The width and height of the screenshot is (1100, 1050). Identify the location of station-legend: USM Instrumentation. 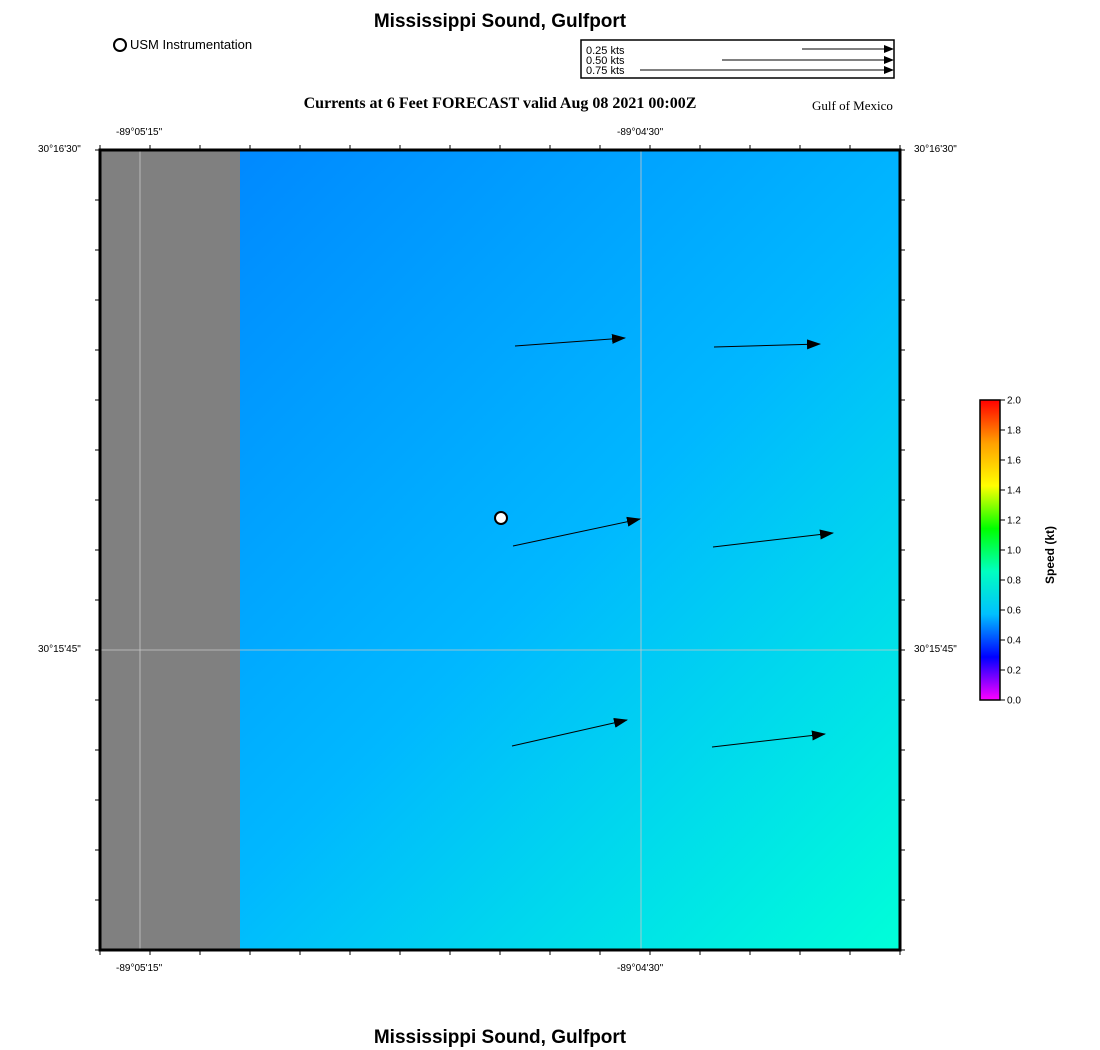
(182, 44).